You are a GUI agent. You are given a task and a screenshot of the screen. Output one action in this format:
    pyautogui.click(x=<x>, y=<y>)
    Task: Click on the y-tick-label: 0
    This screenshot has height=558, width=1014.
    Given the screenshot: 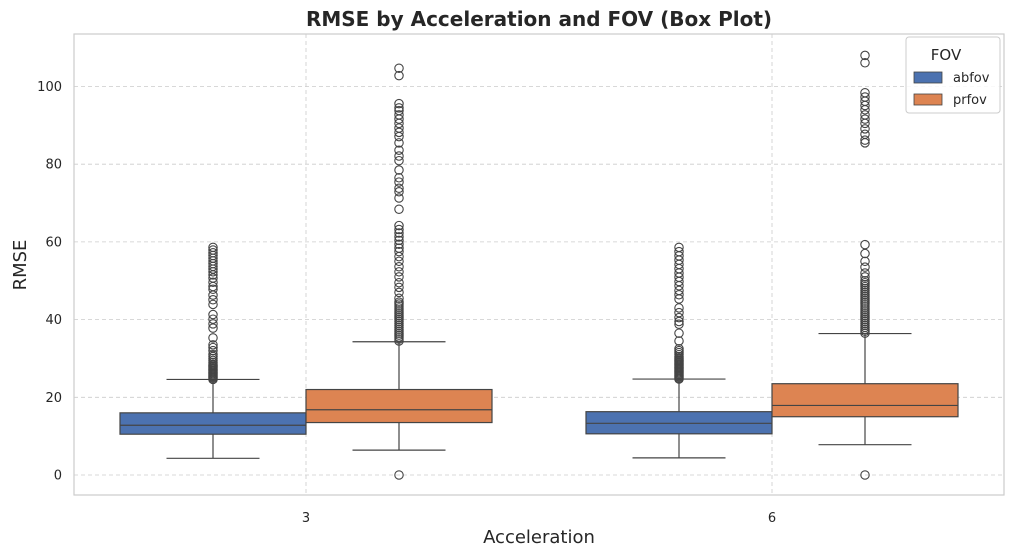 What is the action you would take?
    pyautogui.click(x=58, y=476)
    